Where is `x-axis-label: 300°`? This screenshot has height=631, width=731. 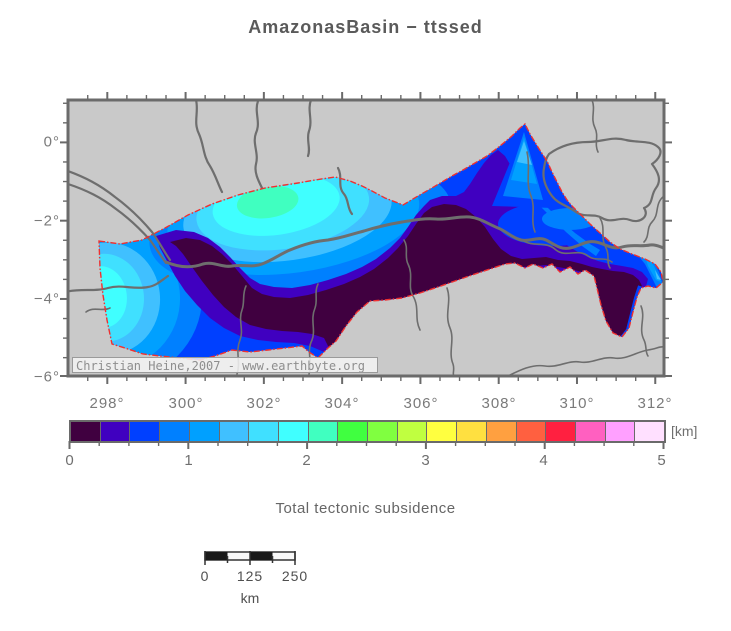
x-axis-label: 300° is located at coordinates (186, 403).